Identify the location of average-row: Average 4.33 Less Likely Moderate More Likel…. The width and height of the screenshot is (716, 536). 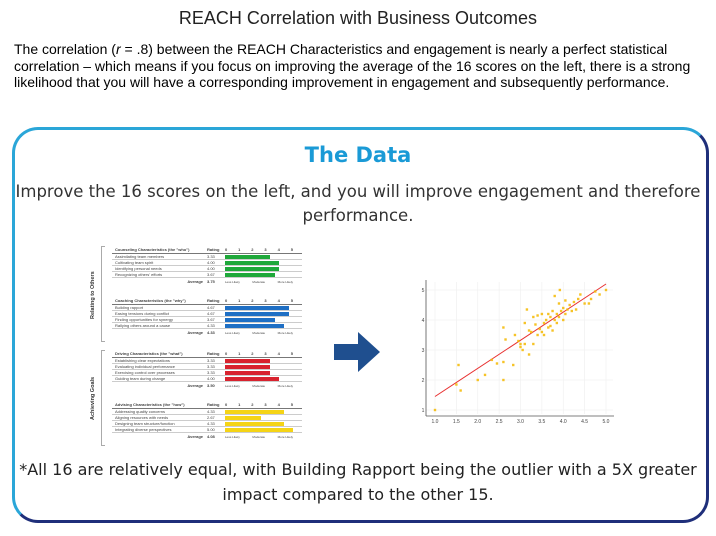
(240, 332).